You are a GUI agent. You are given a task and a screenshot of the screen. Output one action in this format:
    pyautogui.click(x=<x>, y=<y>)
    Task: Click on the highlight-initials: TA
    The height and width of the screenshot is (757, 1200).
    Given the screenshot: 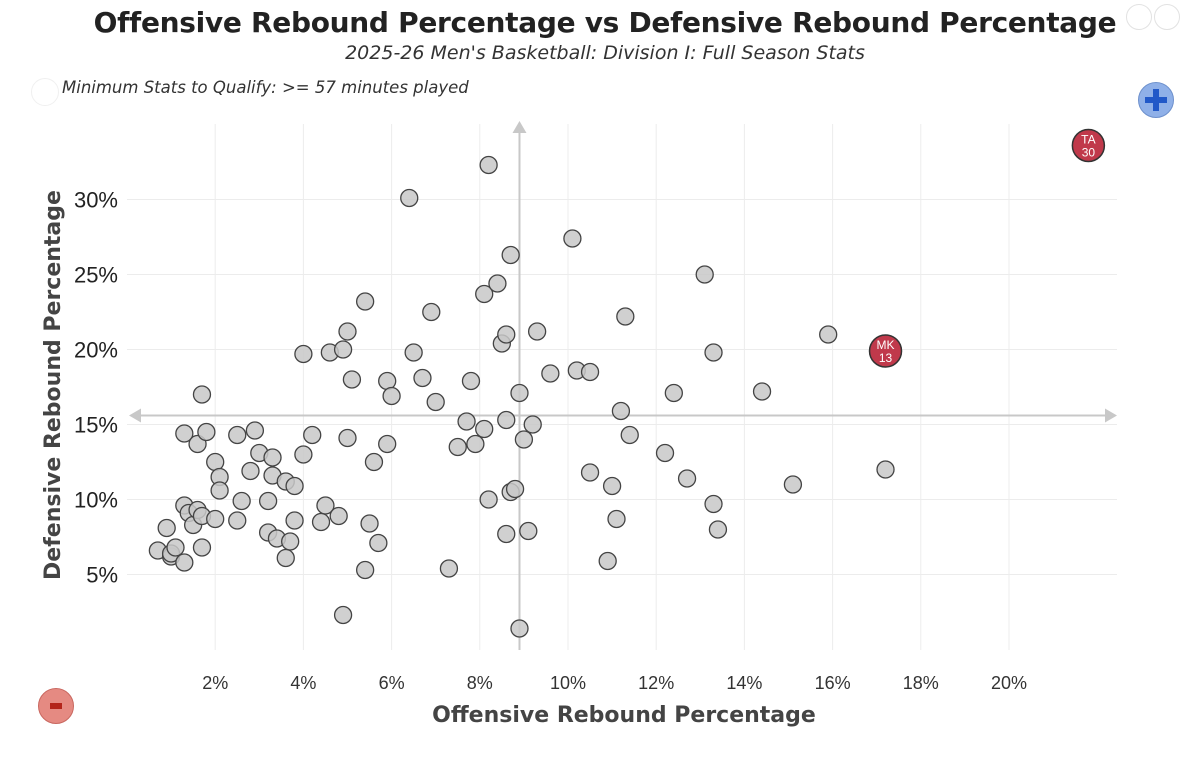 What is the action you would take?
    pyautogui.click(x=1088, y=140)
    